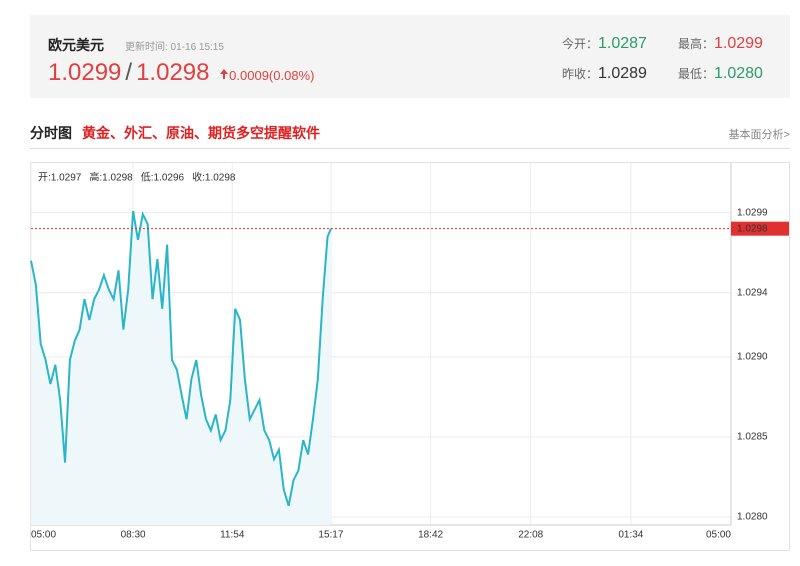 Image resolution: width=800 pixels, height=566 pixels. What do you see at coordinates (530, 535) in the screenshot?
I see `x-tick-label: 22:08` at bounding box center [530, 535].